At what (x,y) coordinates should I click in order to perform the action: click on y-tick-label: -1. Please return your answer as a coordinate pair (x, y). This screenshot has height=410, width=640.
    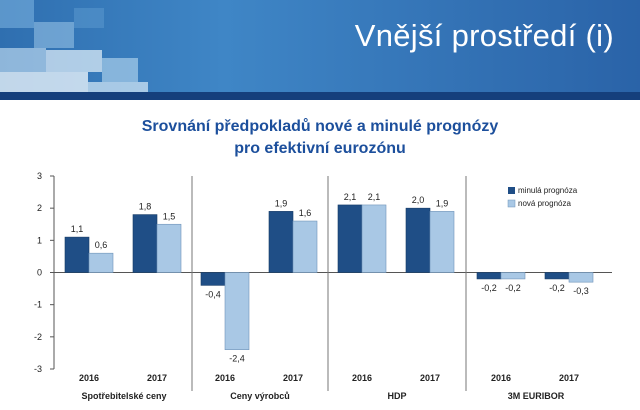
    Looking at the image, I should click on (38, 305).